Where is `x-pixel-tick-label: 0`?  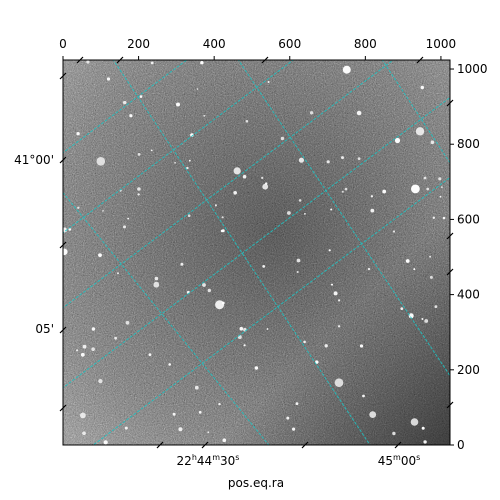 x-pixel-tick-label: 0 is located at coordinates (63, 44).